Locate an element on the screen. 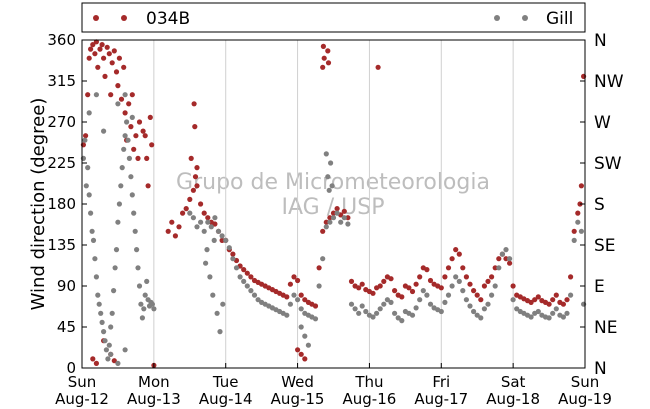  x-tick-day: Thu is located at coordinates (368, 382).